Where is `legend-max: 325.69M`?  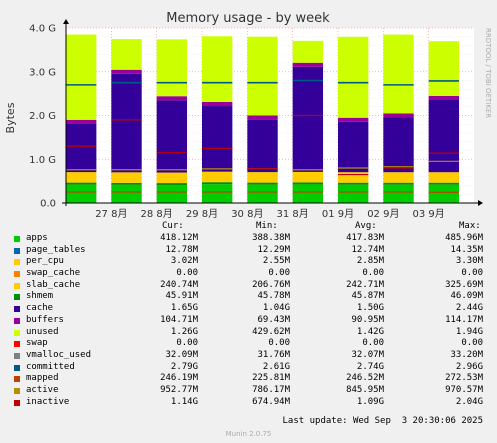 legend-max: 325.69M is located at coordinates (464, 284).